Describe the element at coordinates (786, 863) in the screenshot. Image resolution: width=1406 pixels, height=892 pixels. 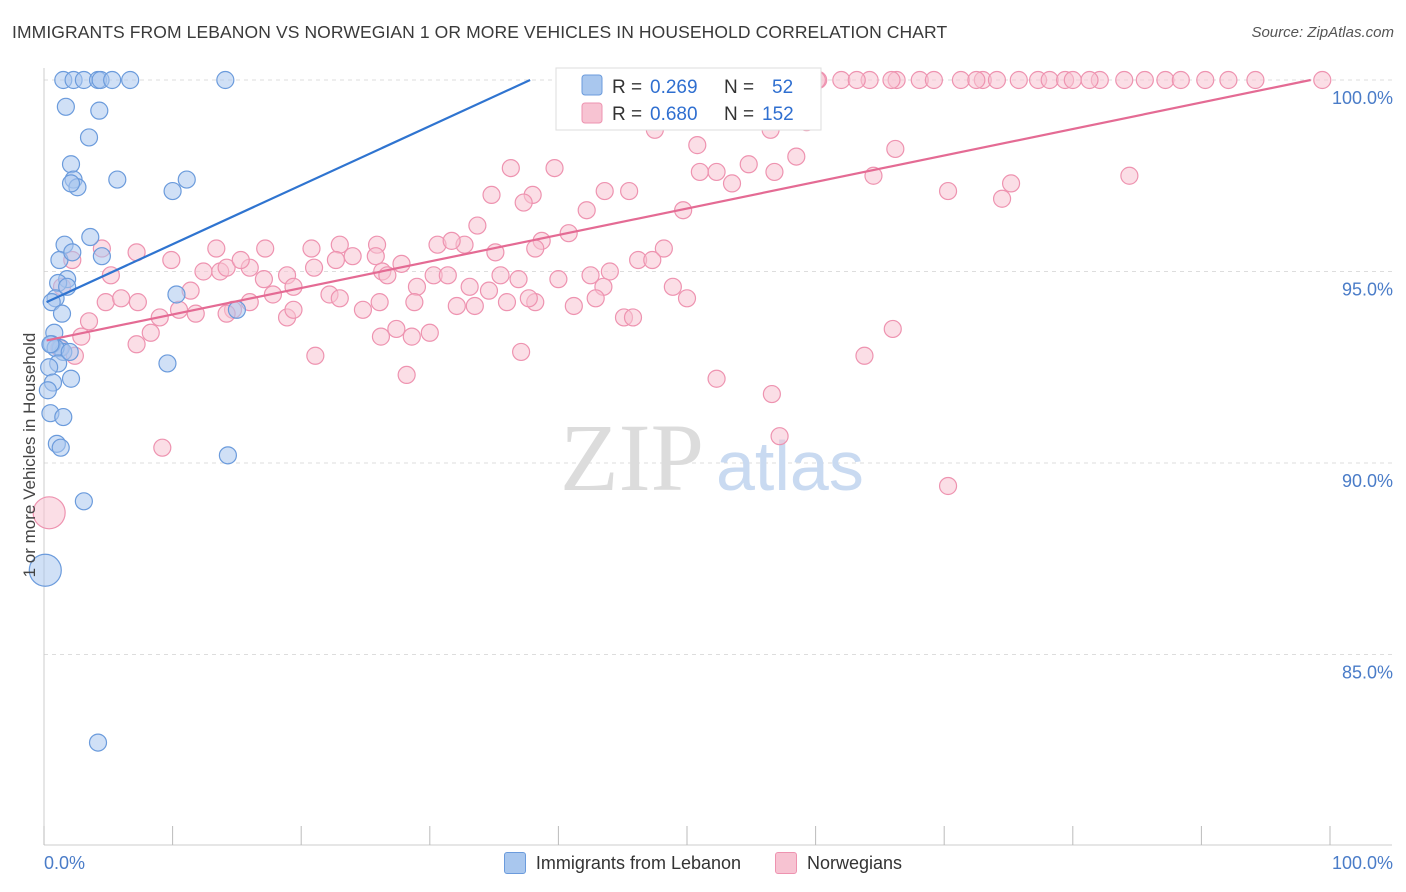
I see `legend-swatch-norwegians` at that location.